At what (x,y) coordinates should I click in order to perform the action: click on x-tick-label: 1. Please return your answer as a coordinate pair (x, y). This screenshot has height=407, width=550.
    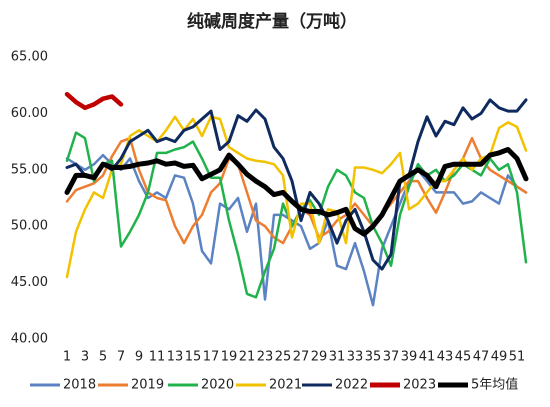
    Looking at the image, I should click on (67, 357).